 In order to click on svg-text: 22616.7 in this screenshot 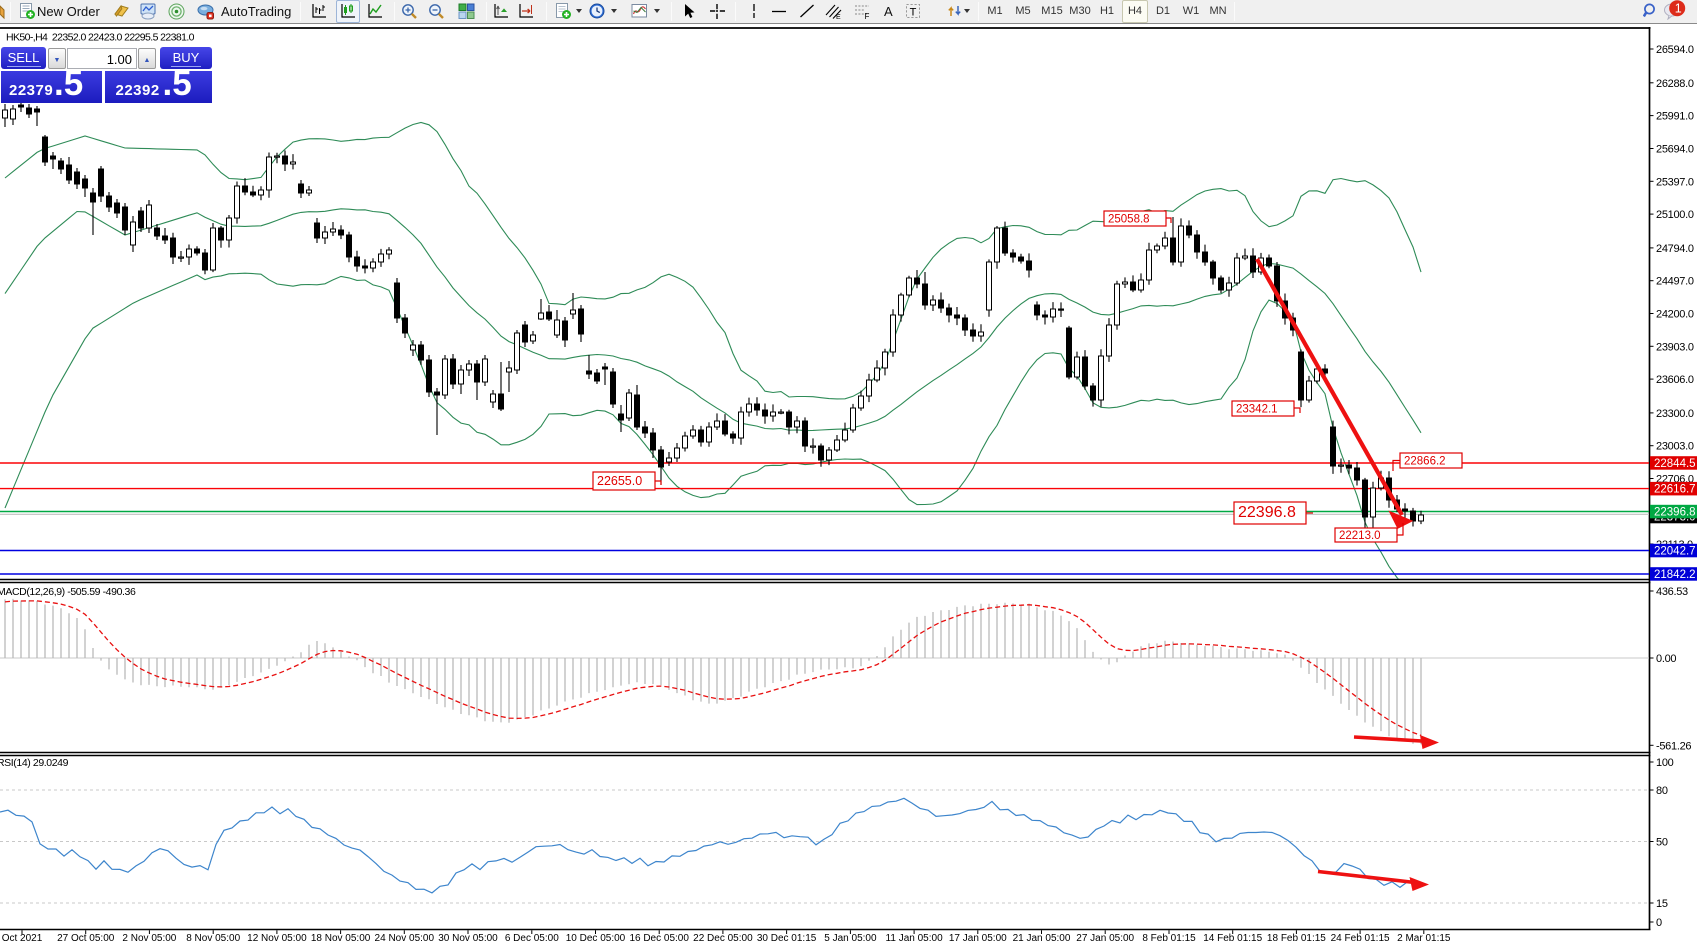, I will do `click(1675, 490)`.